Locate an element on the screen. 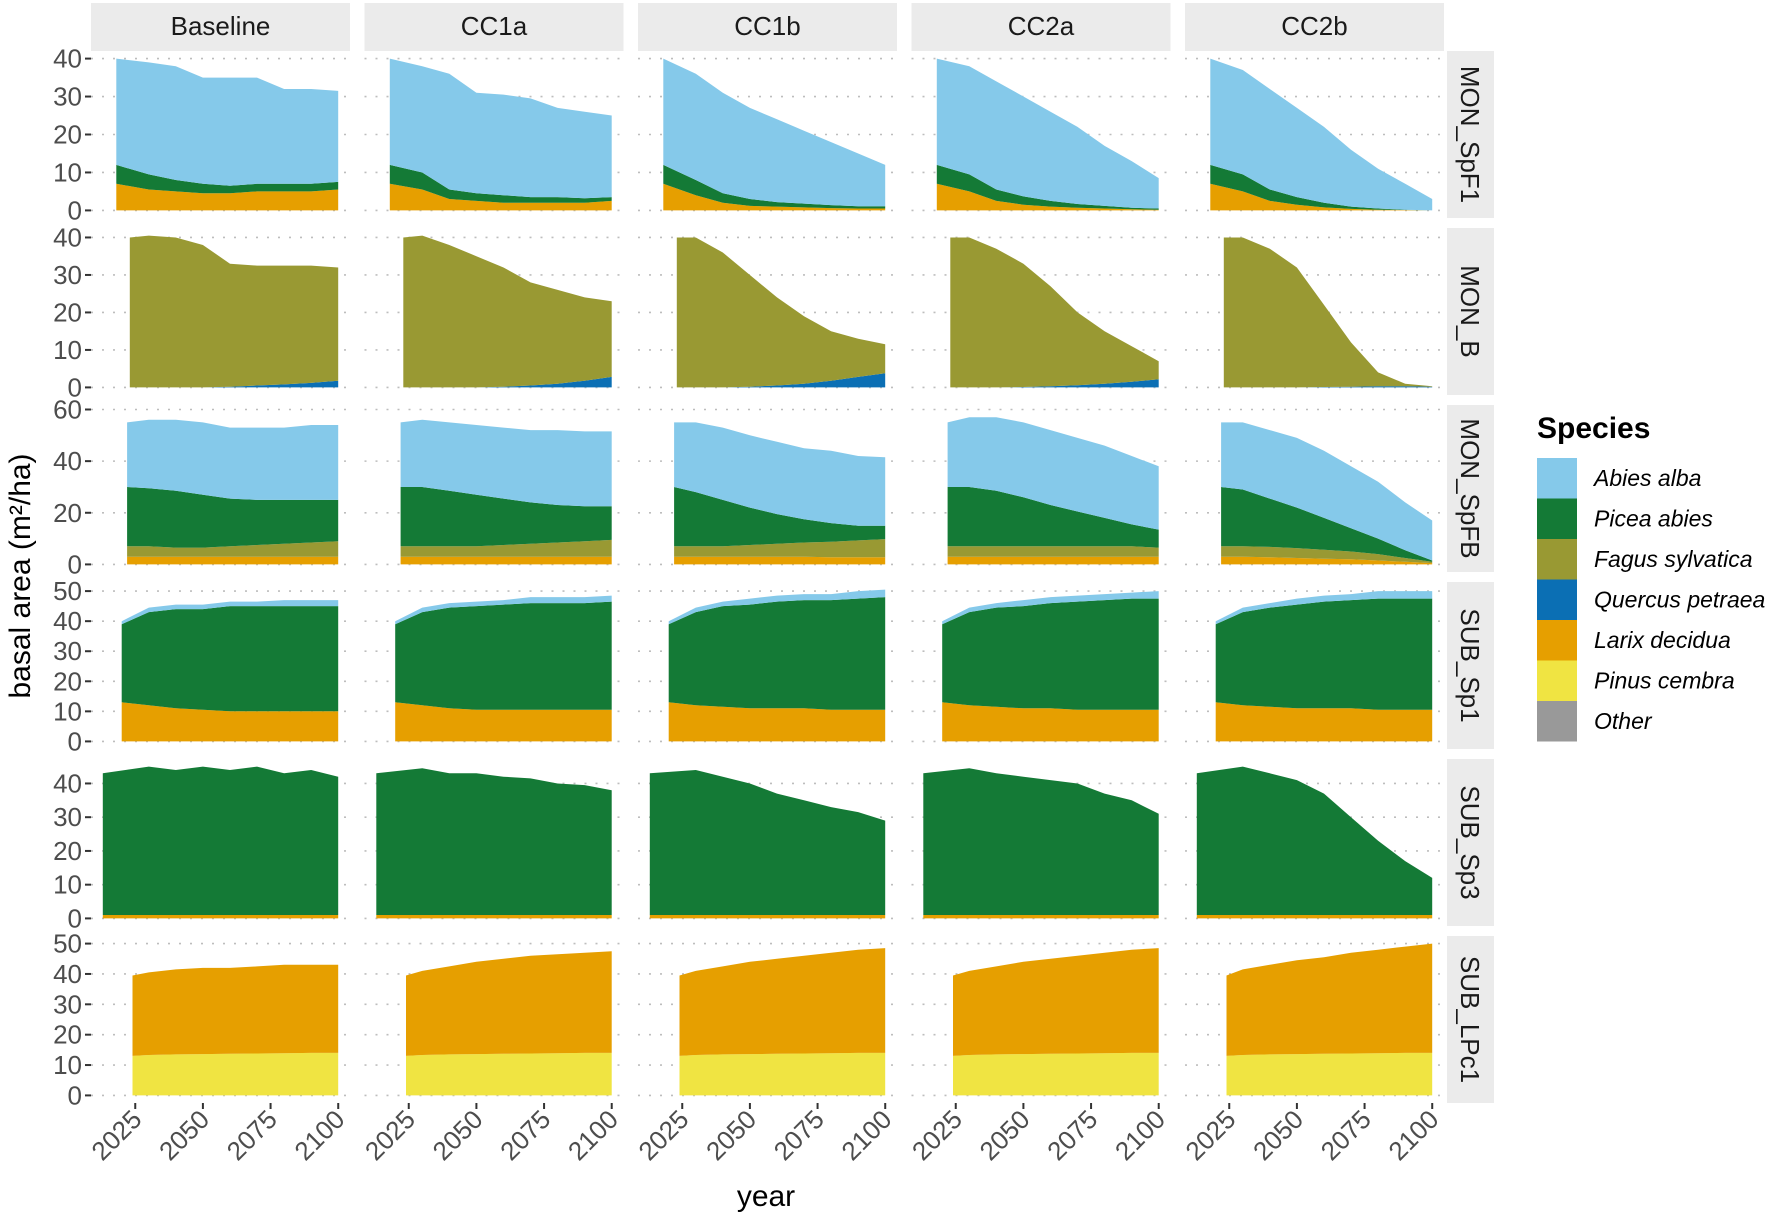 The height and width of the screenshot is (1217, 1772). panel-MON_B-CC1b is located at coordinates (767, 312).